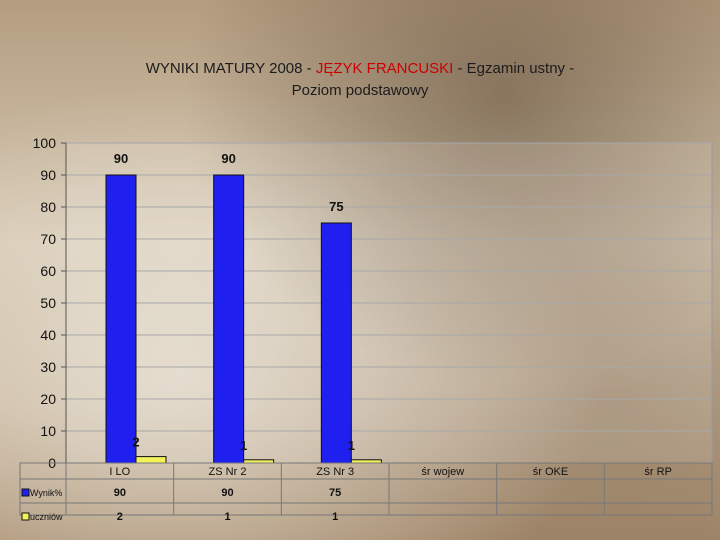  What do you see at coordinates (360, 90) in the screenshot?
I see `chart-title-line2: Poziom podstawowy` at bounding box center [360, 90].